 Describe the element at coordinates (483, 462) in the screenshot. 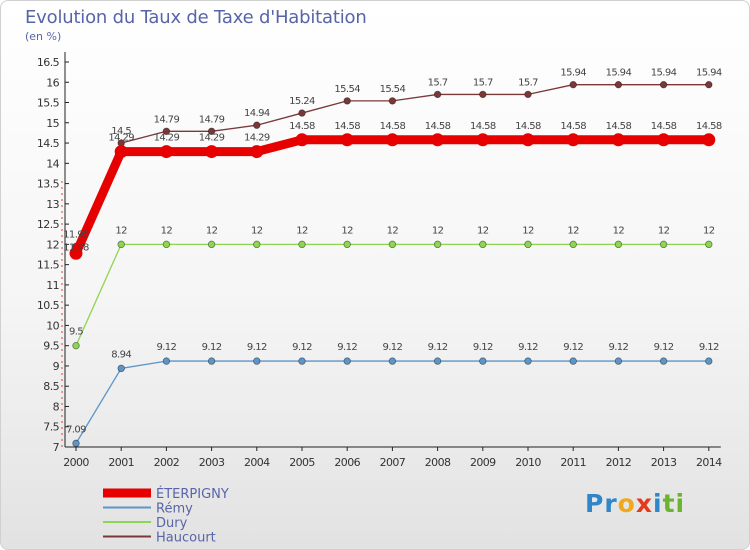

I see `x-tick-label: 2009` at that location.